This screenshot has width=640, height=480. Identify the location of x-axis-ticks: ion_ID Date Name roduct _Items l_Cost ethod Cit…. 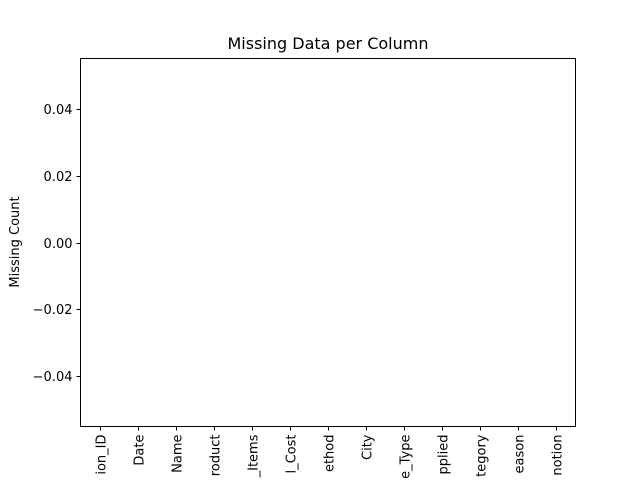
(330, 452).